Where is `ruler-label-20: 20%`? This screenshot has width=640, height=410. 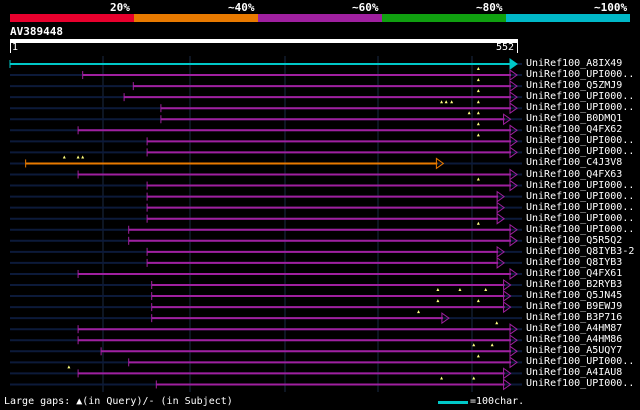
ruler-label-20: 20% is located at coordinates (120, 7).